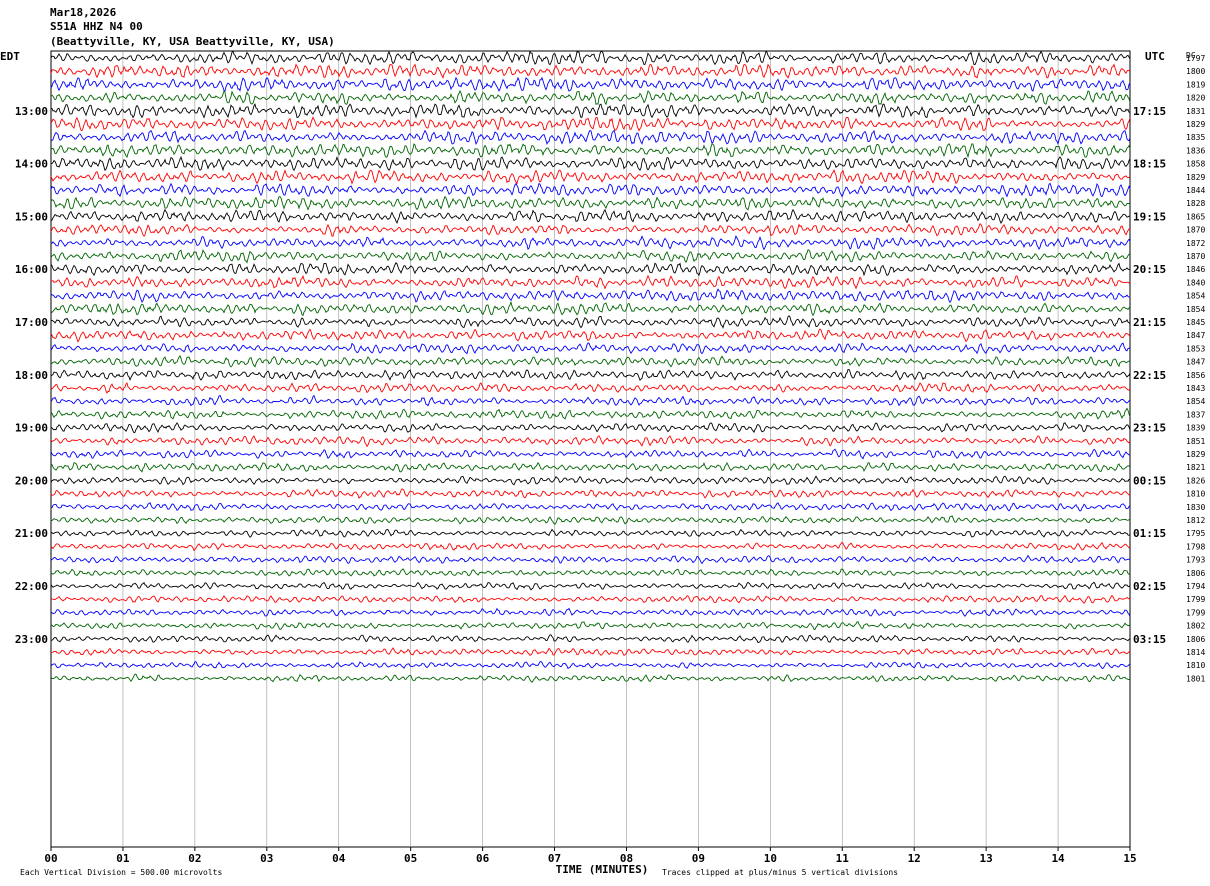  I want to click on right-hour-label: 01:15, so click(1149, 533).